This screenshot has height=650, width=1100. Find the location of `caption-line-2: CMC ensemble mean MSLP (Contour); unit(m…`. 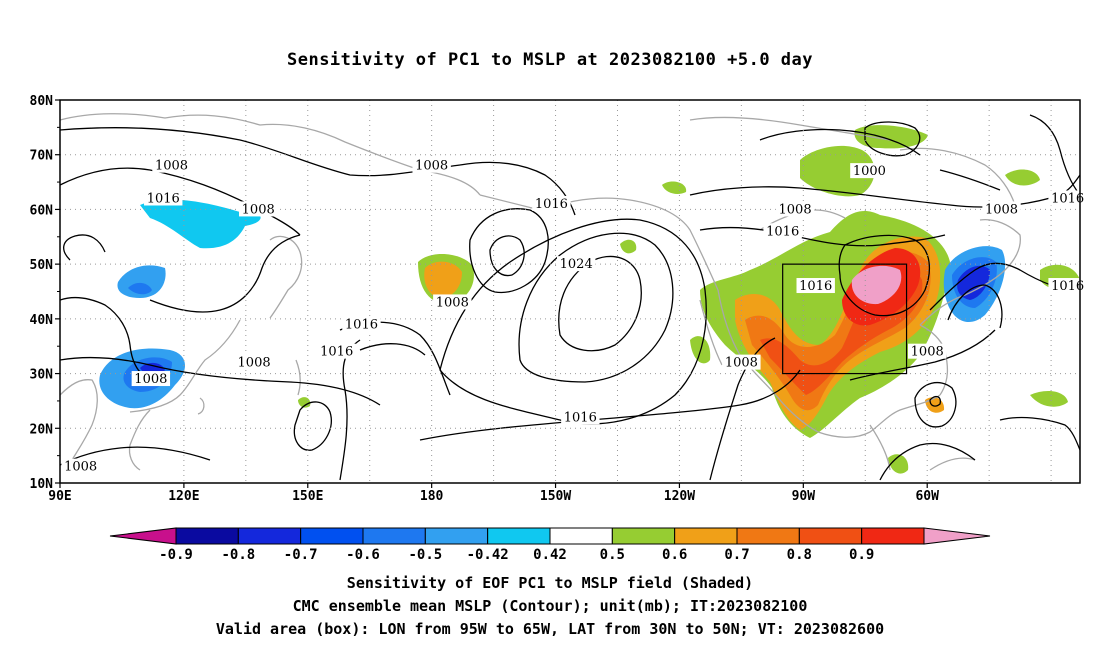

caption-line-2: CMC ensemble mean MSLP (Contour); unit(m… is located at coordinates (550, 606).